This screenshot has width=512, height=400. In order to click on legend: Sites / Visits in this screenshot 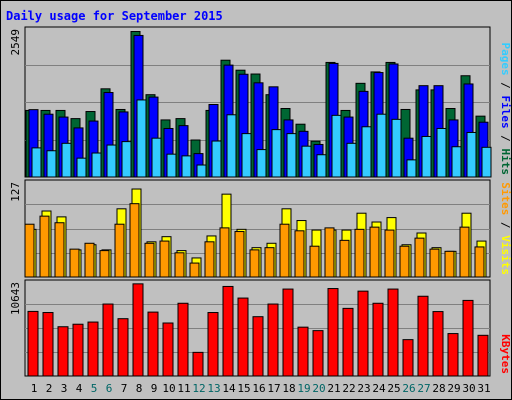, I will do `click(505, 228)`.